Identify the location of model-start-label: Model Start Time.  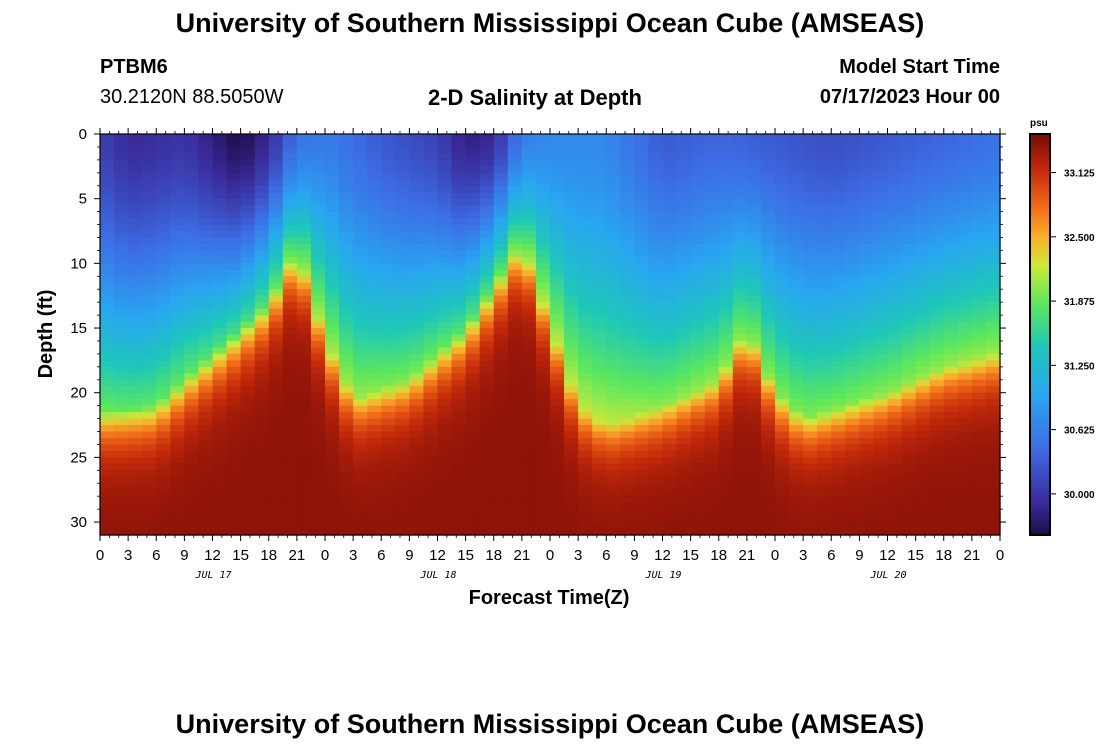
(919, 67).